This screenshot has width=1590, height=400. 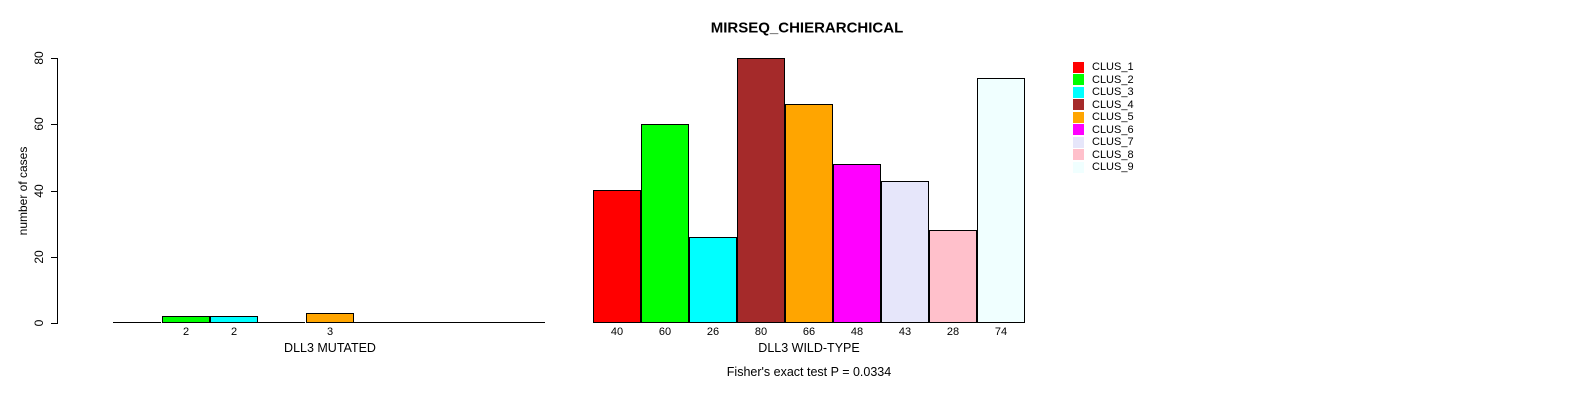 What do you see at coordinates (137, 322) in the screenshot?
I see `zero-bar-CLUS_1-group1` at bounding box center [137, 322].